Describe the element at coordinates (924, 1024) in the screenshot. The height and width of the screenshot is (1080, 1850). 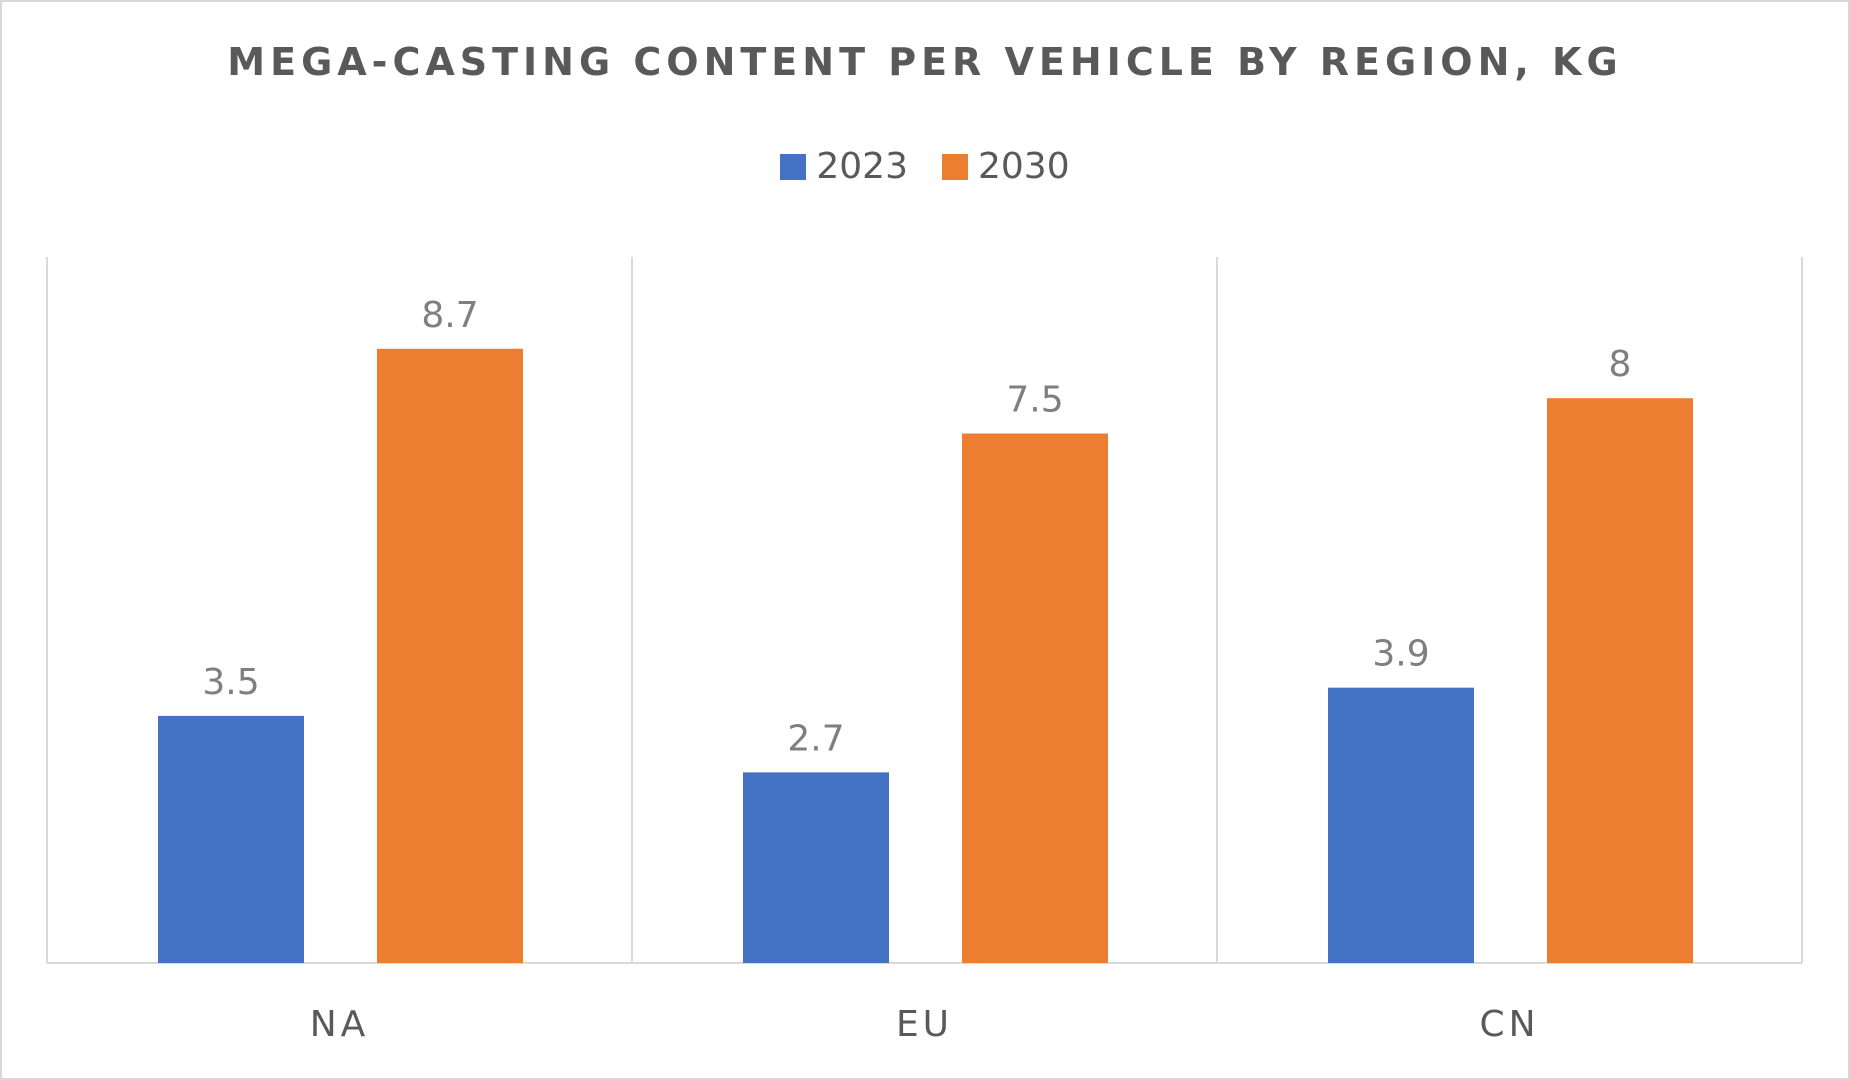
I see `x-tick-label-EU: EU` at that location.